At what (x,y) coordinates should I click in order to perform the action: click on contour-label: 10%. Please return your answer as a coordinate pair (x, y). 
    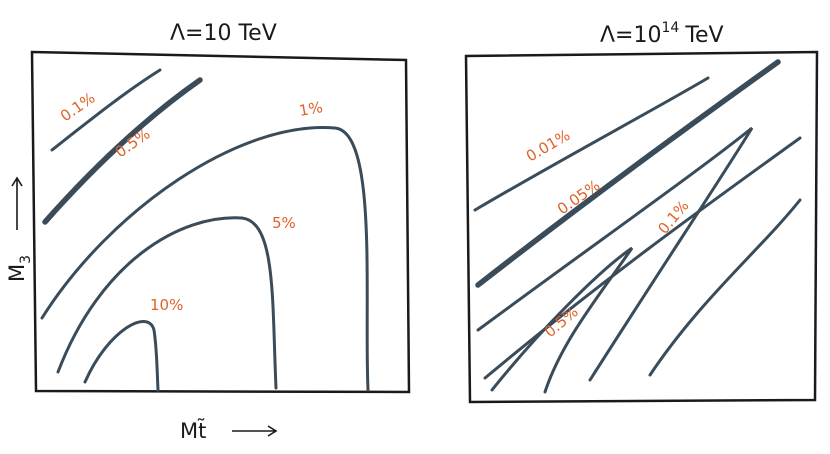
    Looking at the image, I should click on (166, 305).